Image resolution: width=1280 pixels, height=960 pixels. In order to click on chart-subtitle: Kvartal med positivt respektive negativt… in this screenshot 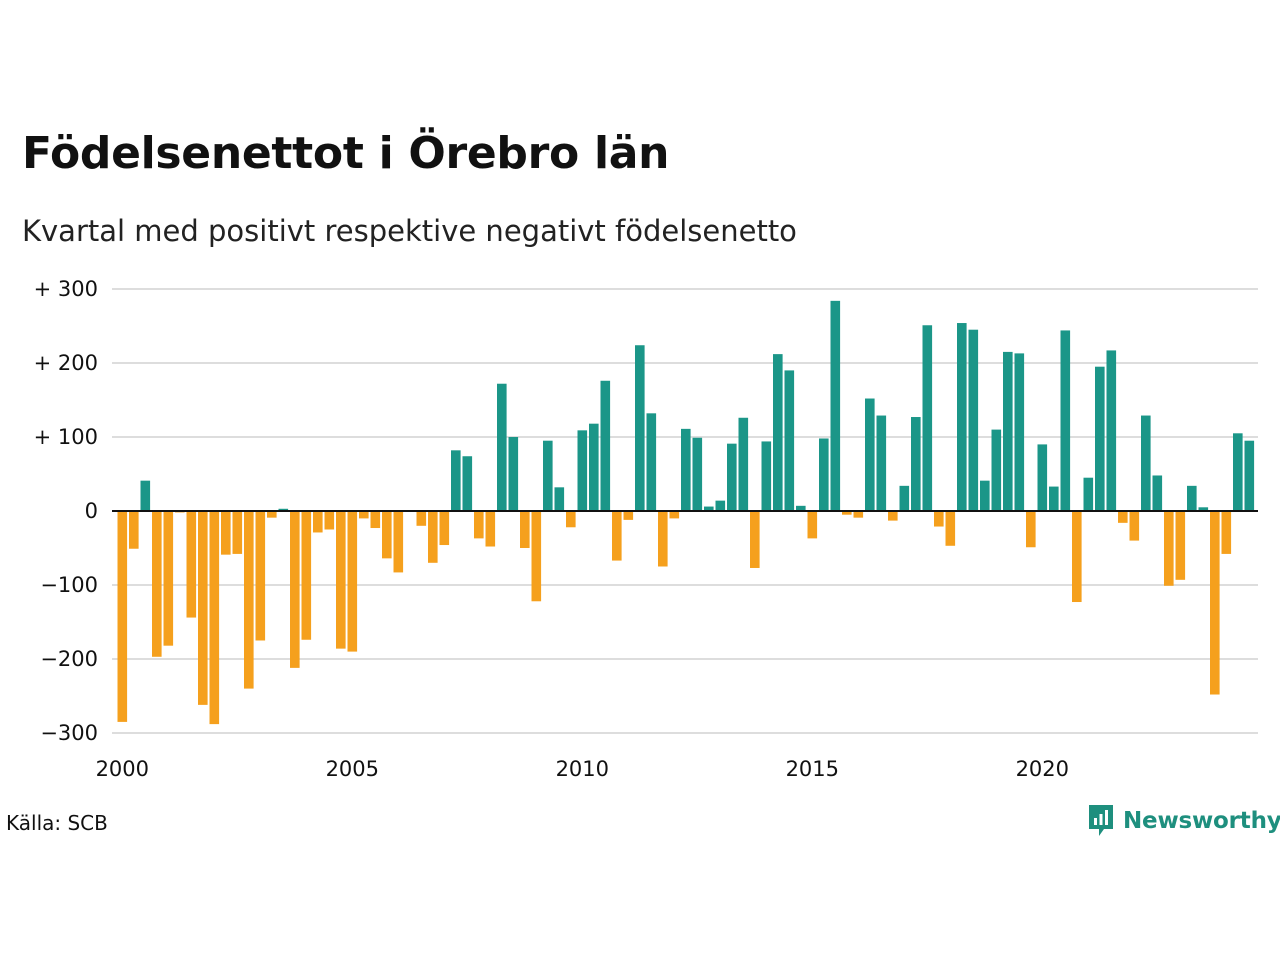, I will do `click(409, 231)`.